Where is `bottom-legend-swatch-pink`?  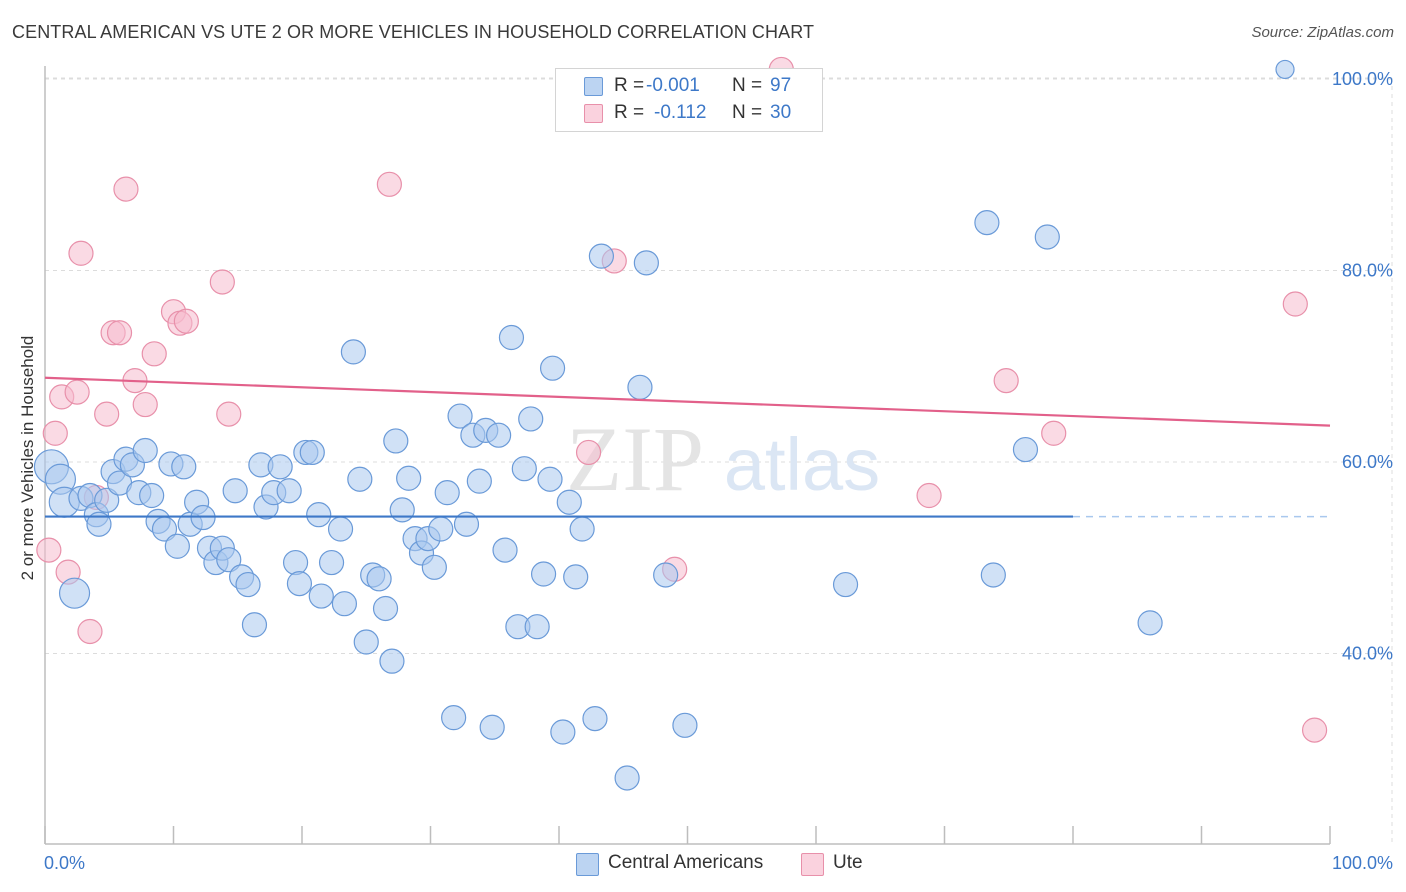
bottom-legend-swatch-pink is located at coordinates (812, 864).